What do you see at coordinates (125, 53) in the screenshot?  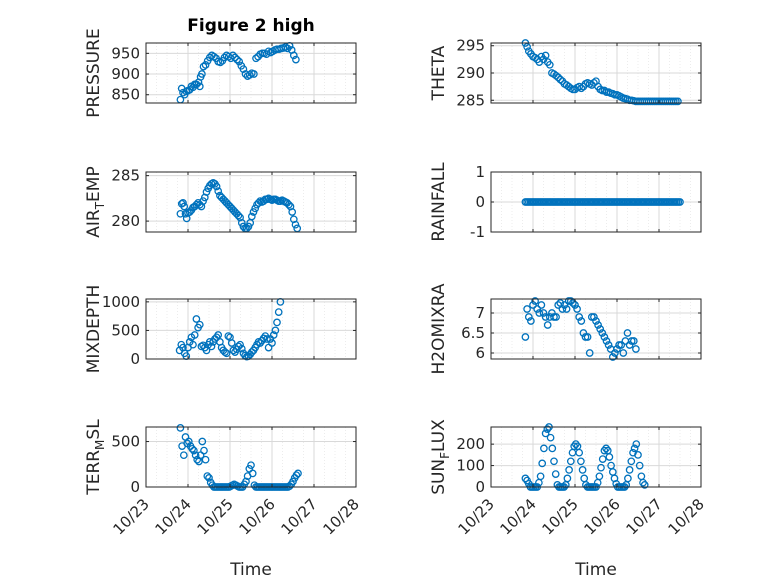 I see `y-tick-label: 950` at bounding box center [125, 53].